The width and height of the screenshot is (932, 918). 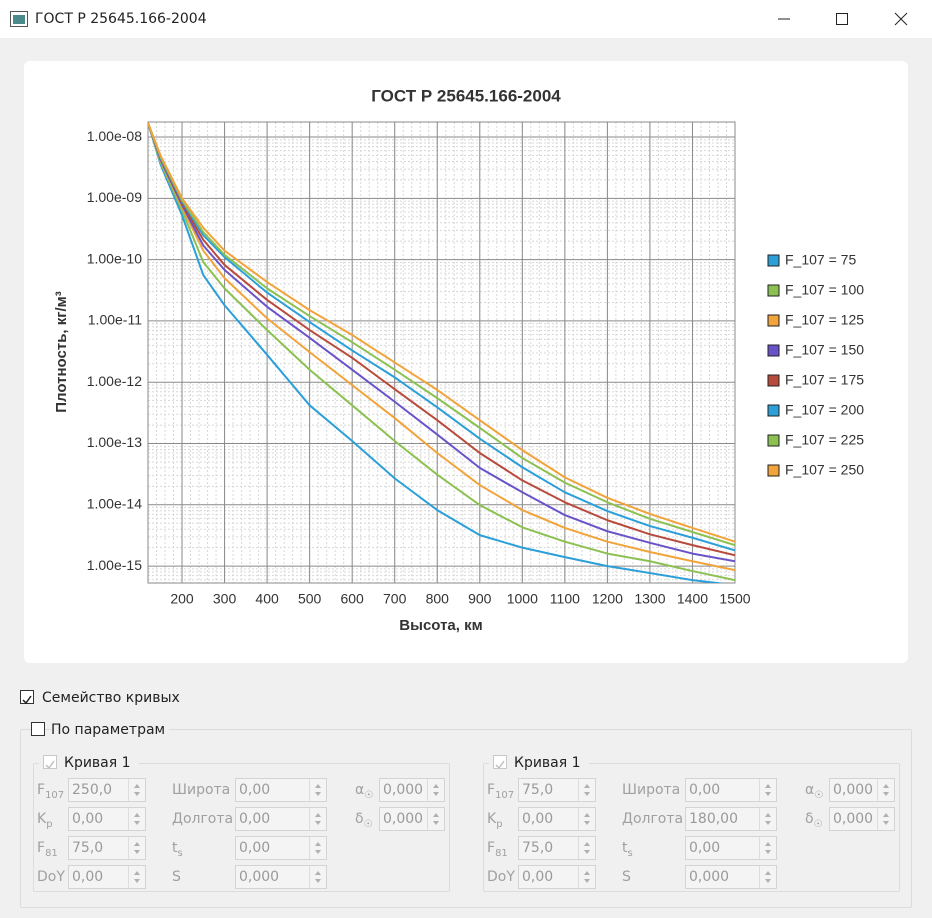 I want to click on legend-label: F_107 = 225, so click(x=824, y=440).